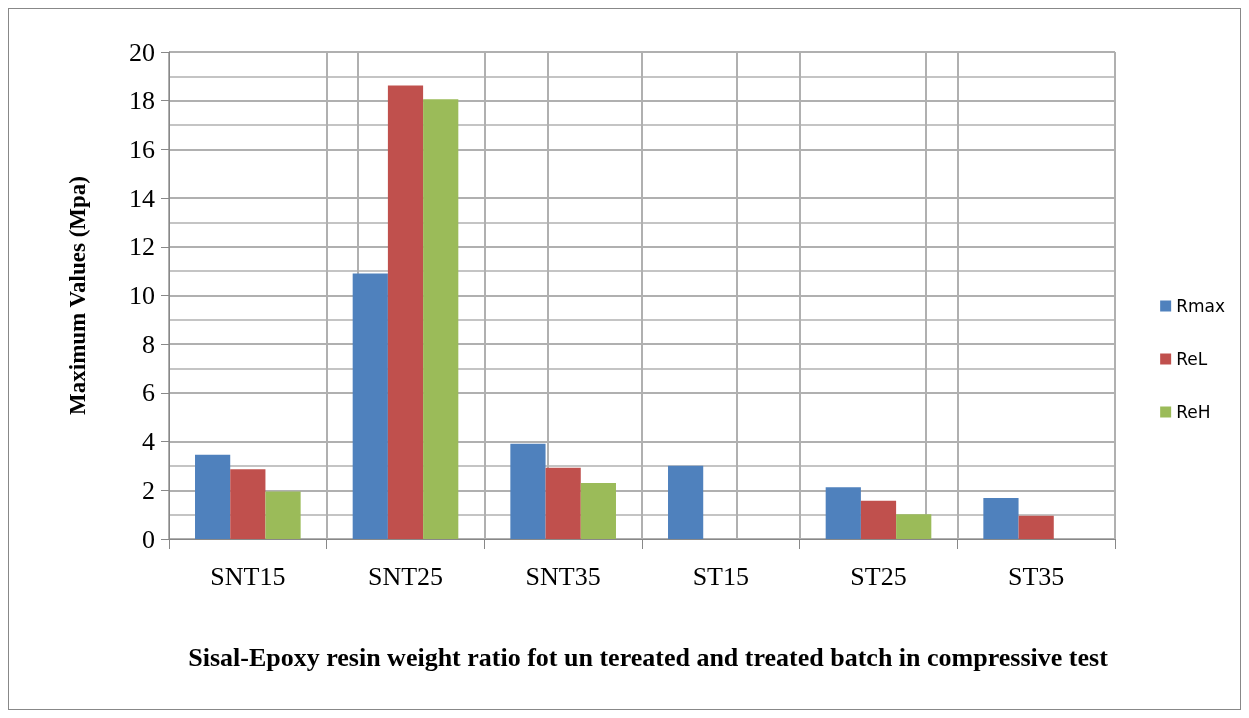  What do you see at coordinates (648, 657) in the screenshot?
I see `x-axis-title: Sisal-Epoxy resin weight ratio fot un tereated and treated batch in compressive test` at bounding box center [648, 657].